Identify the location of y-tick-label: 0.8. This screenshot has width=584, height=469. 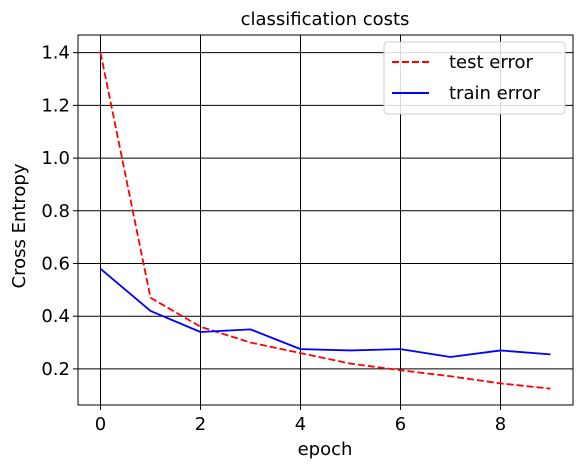
(55, 211).